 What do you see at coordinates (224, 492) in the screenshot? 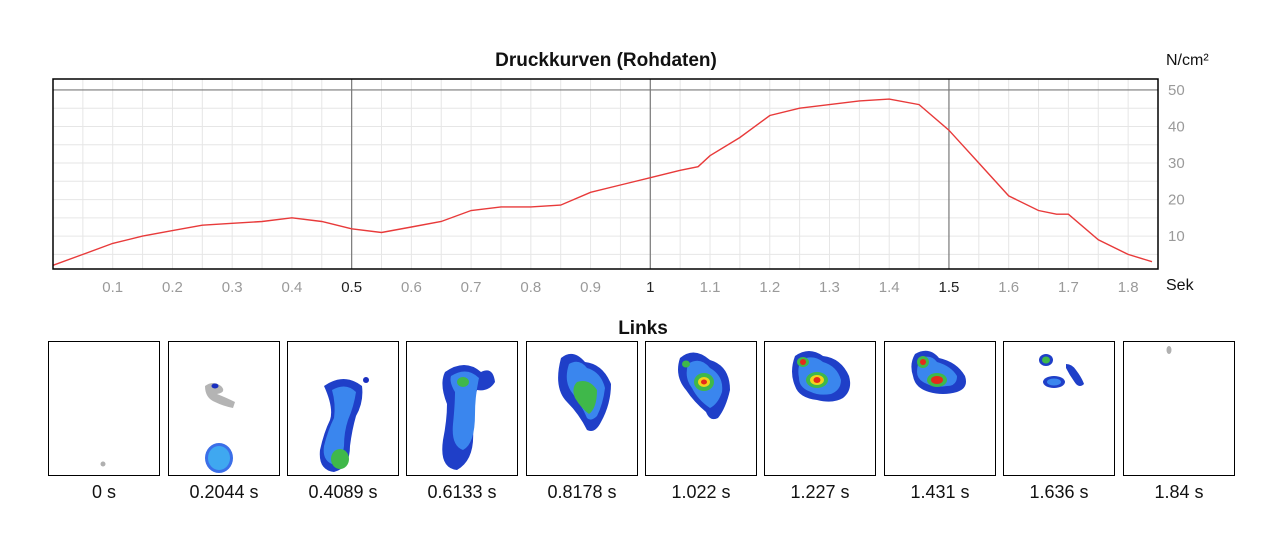
I see `frame-time-label: 0.2044 s` at bounding box center [224, 492].